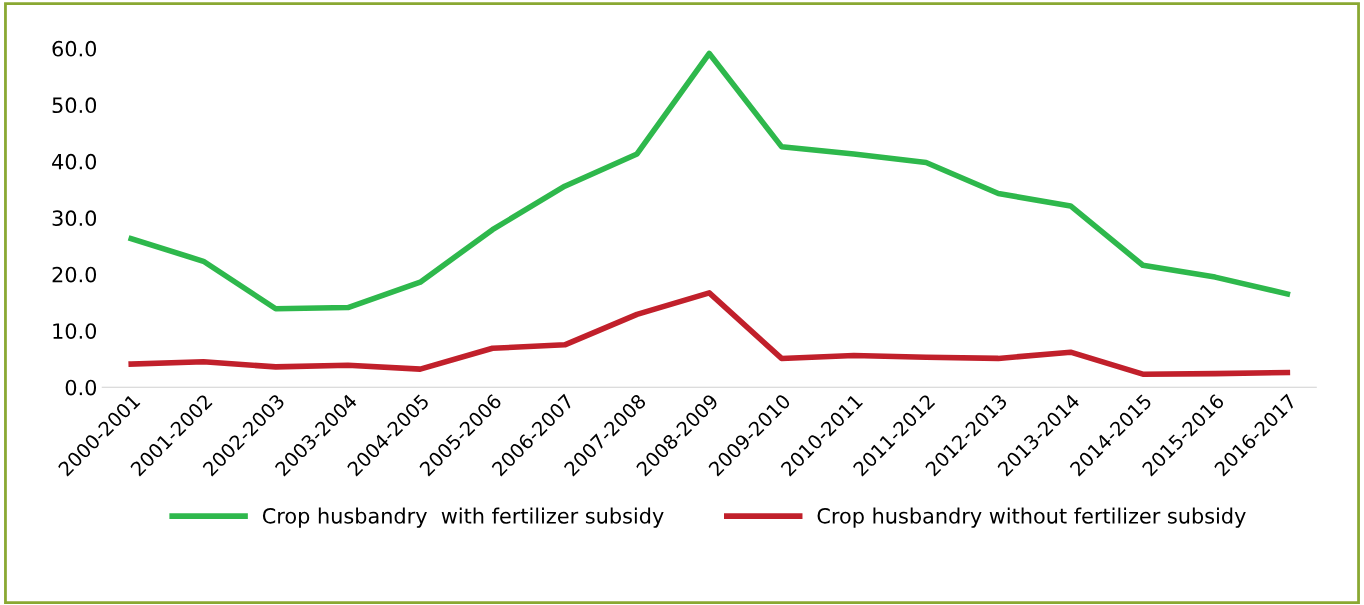  Describe the element at coordinates (74, 48) in the screenshot. I see `y-tick-label: 60.0` at that location.